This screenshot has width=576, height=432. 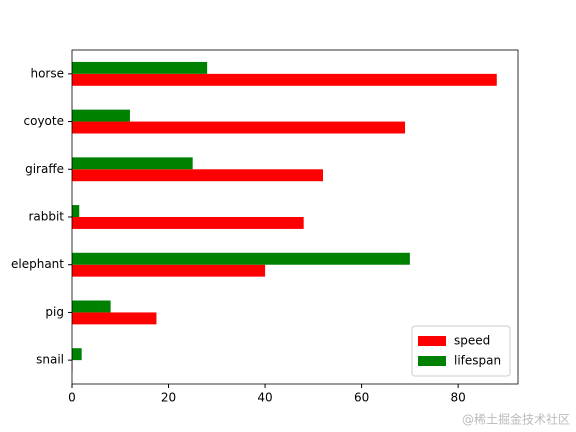 What do you see at coordinates (477, 361) in the screenshot?
I see `legend-label: lifespan` at bounding box center [477, 361].